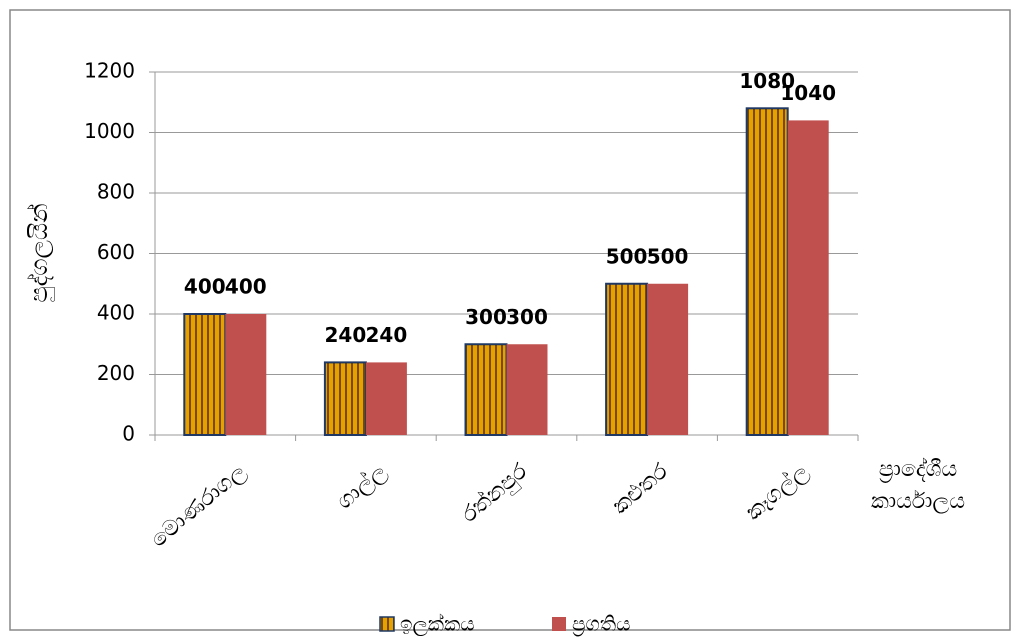 The width and height of the screenshot is (1021, 640). I want to click on y-tick-label: 600, so click(116, 252).